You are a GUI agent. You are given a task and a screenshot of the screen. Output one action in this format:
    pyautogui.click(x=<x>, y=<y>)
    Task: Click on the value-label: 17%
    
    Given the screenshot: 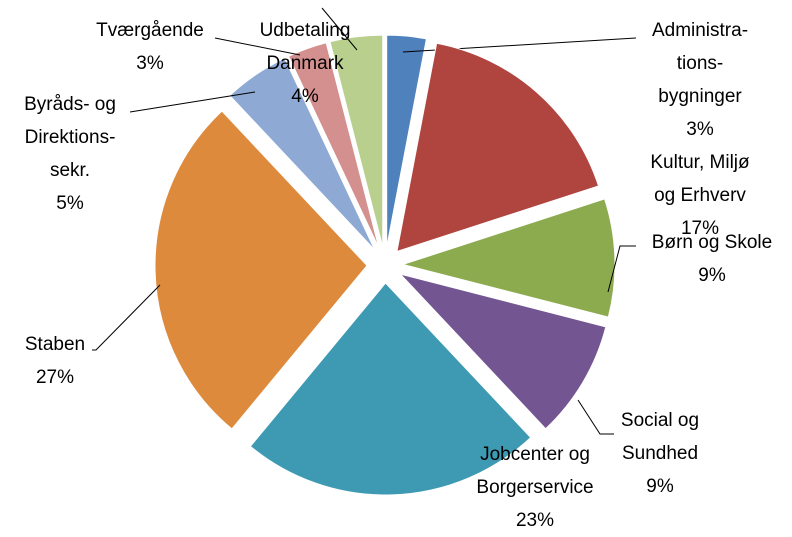 What is the action you would take?
    pyautogui.click(x=700, y=228)
    